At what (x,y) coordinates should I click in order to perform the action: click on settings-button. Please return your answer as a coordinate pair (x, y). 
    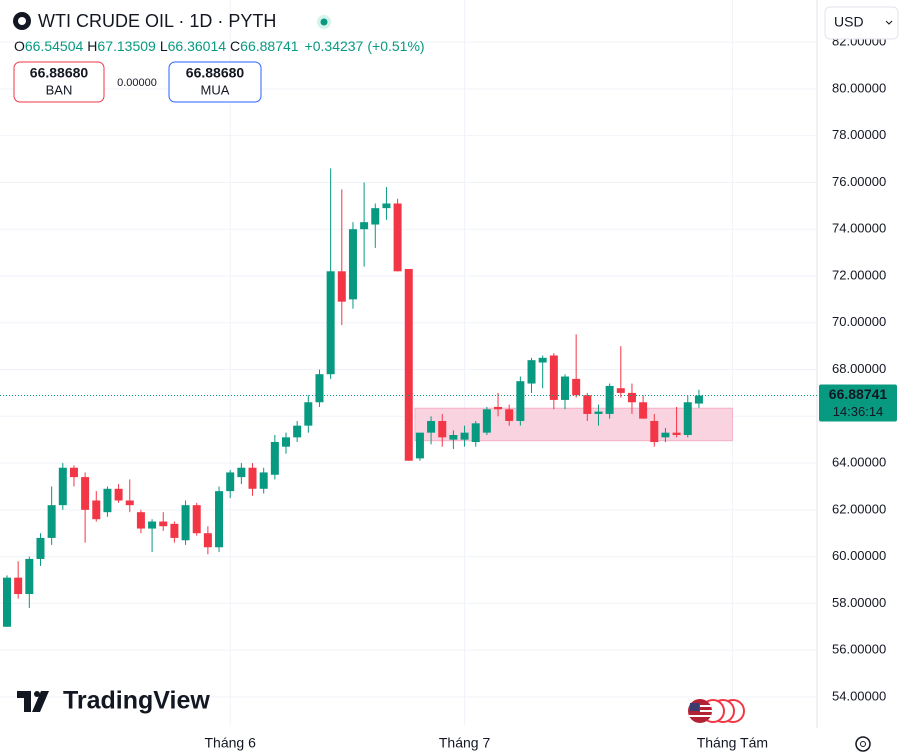
    Looking at the image, I should click on (863, 744).